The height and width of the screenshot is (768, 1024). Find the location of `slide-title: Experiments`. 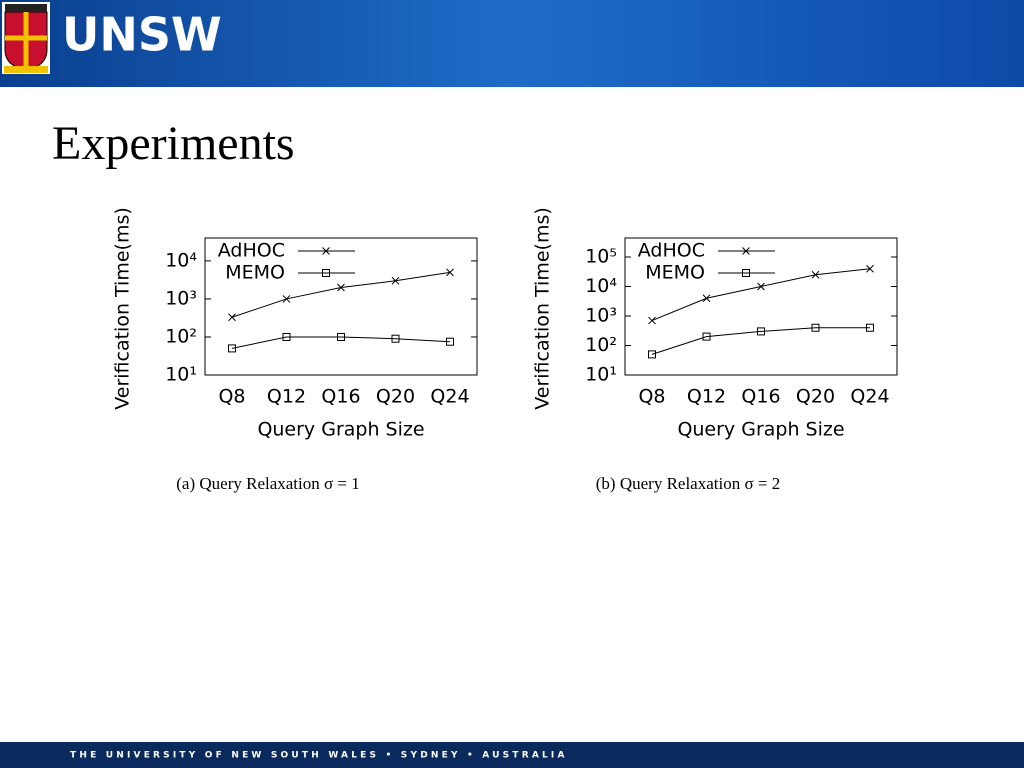

slide-title: Experiments is located at coordinates (173, 143).